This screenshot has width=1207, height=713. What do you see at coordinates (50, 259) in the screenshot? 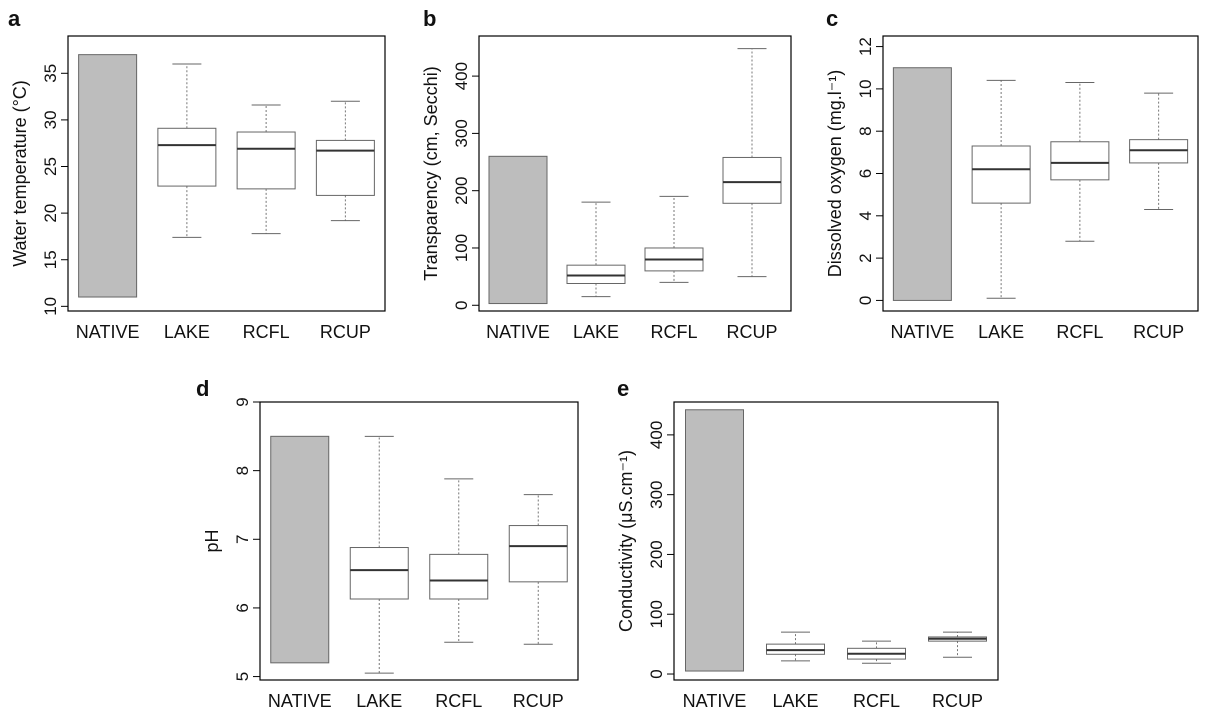
I see `y-tick-label: 15` at bounding box center [50, 259].